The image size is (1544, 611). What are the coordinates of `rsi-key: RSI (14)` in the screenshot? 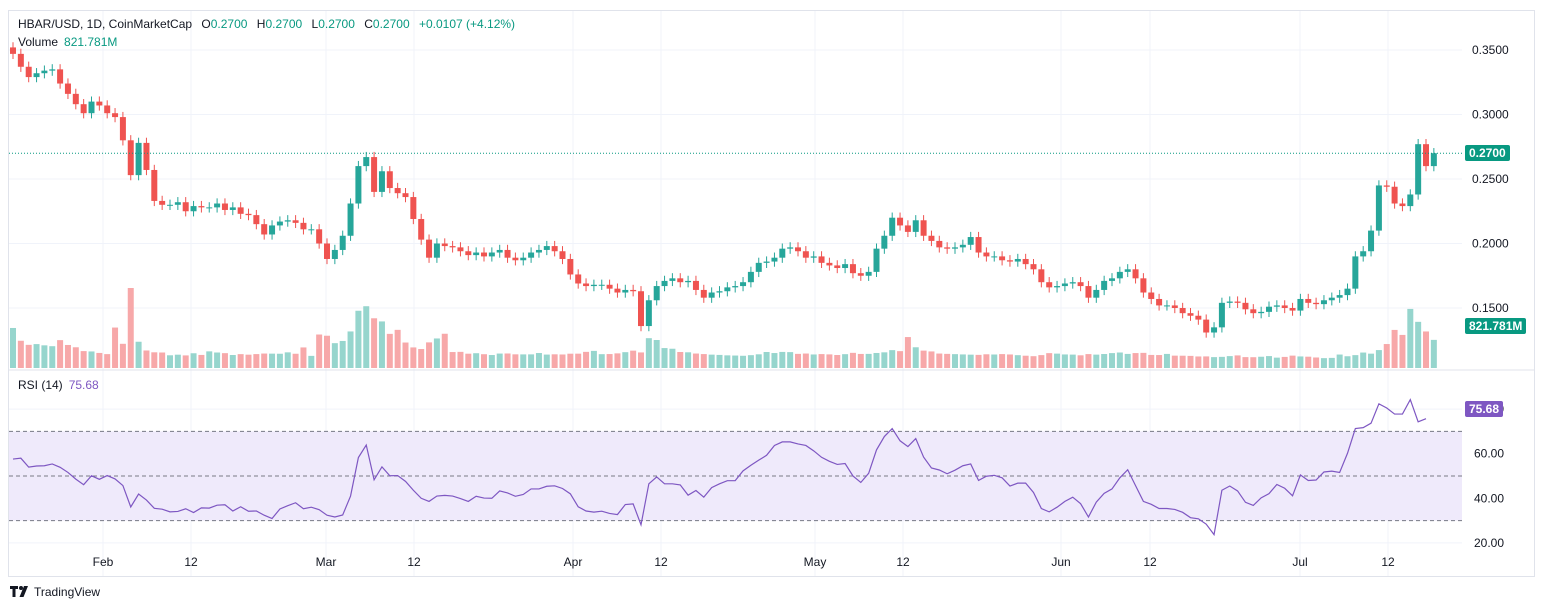 It's located at (40, 385).